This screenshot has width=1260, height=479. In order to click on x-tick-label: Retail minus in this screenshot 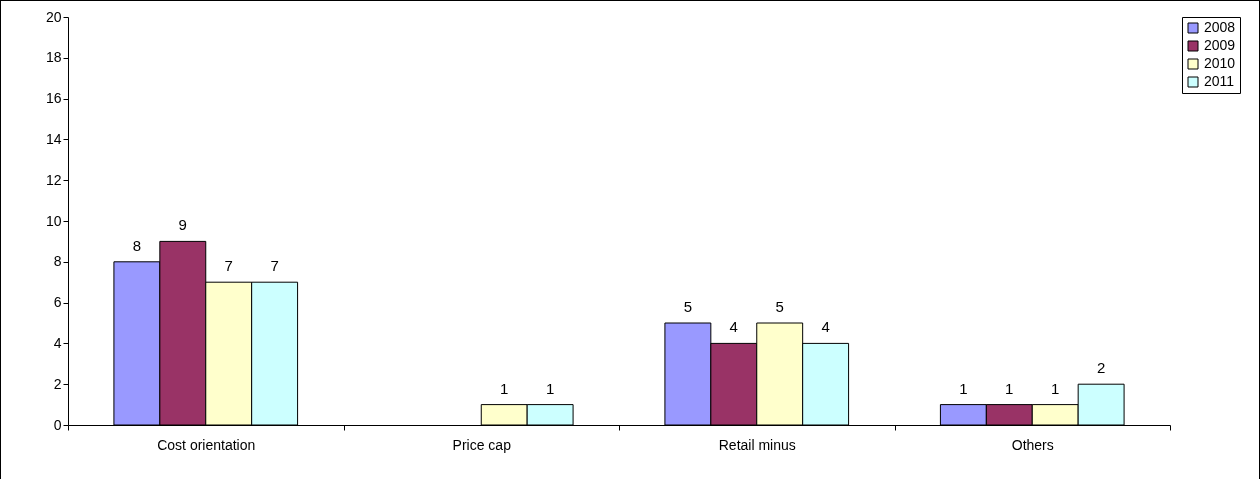, I will do `click(757, 444)`.